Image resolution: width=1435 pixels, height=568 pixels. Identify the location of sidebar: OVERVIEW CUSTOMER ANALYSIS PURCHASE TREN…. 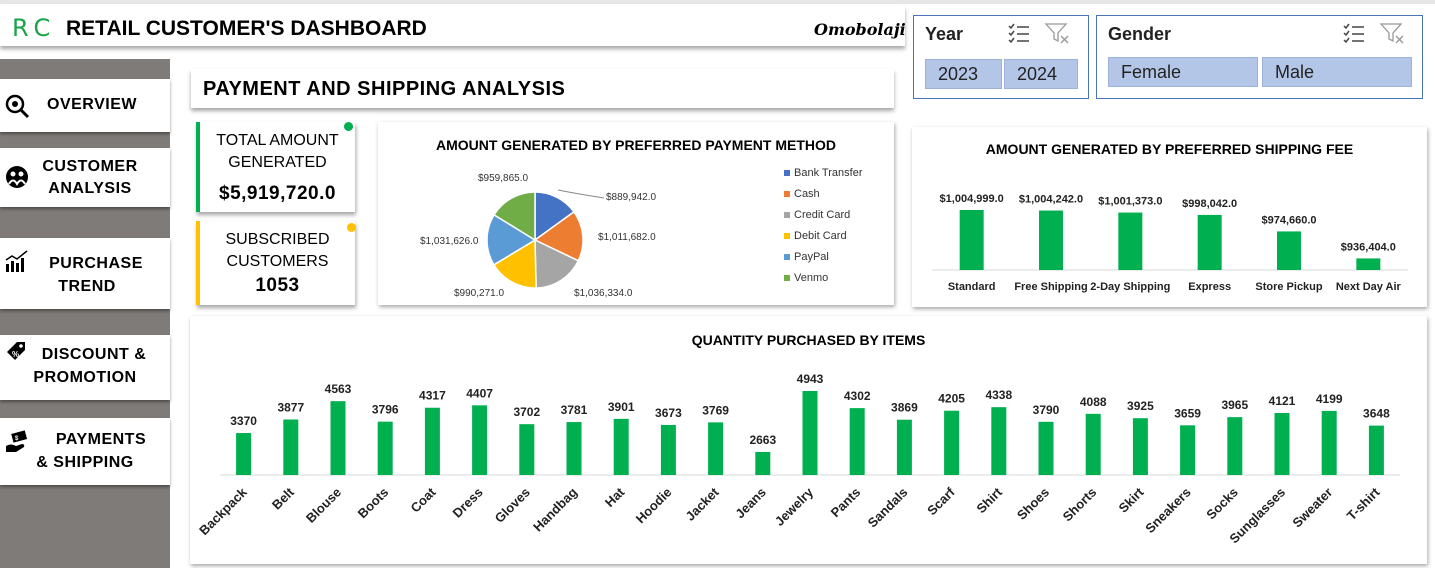
(85, 313).